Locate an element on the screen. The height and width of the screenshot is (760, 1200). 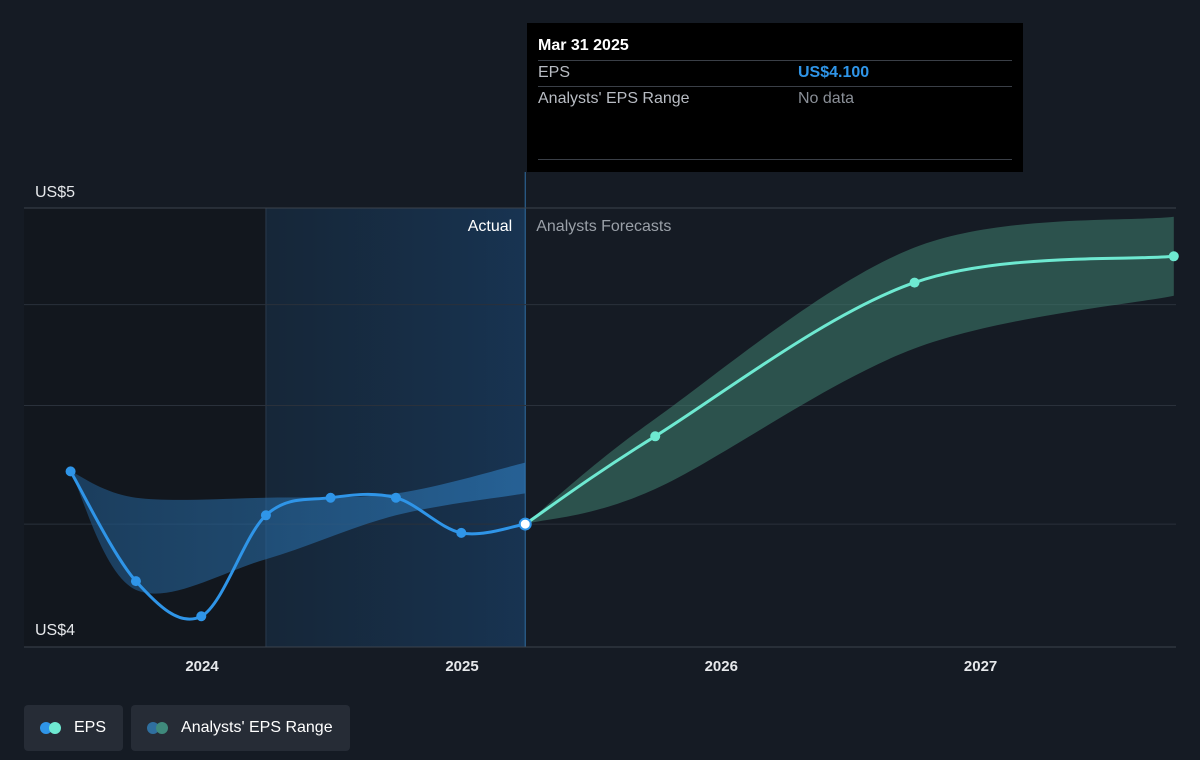
legend-eps-swatch-icon is located at coordinates (52, 728).